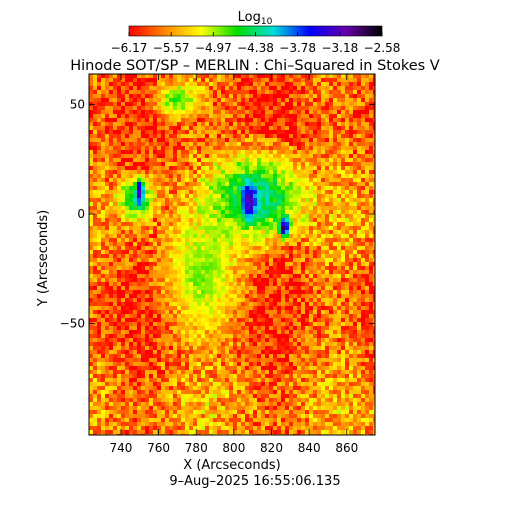 The width and height of the screenshot is (510, 512). Describe the element at coordinates (267, 22) in the screenshot. I see `colorbar-label-sub: 10` at that location.